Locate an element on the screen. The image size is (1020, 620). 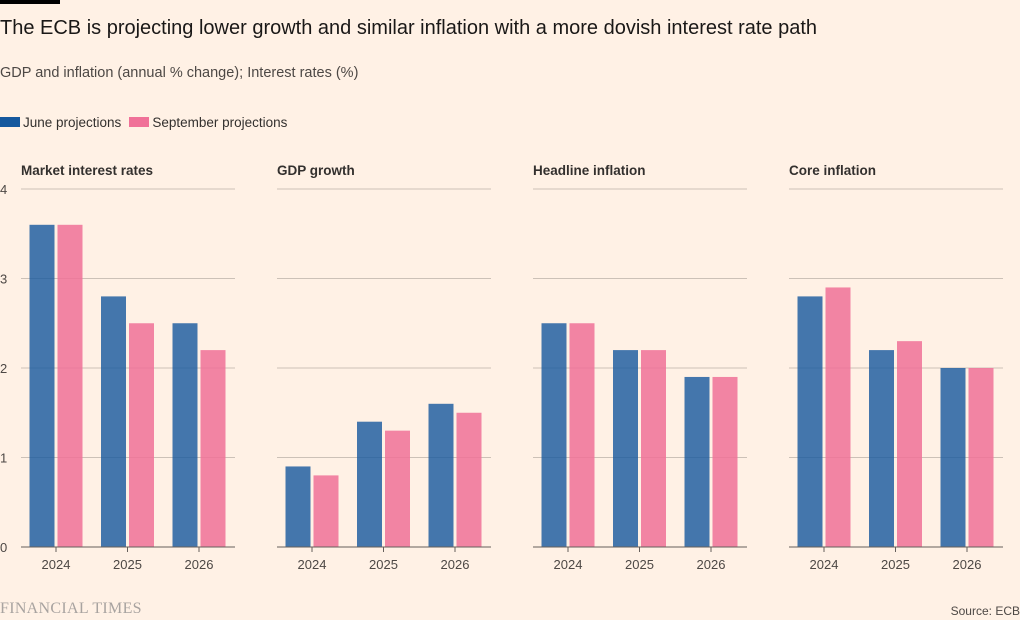
source-note: Source: ECB is located at coordinates (985, 611).